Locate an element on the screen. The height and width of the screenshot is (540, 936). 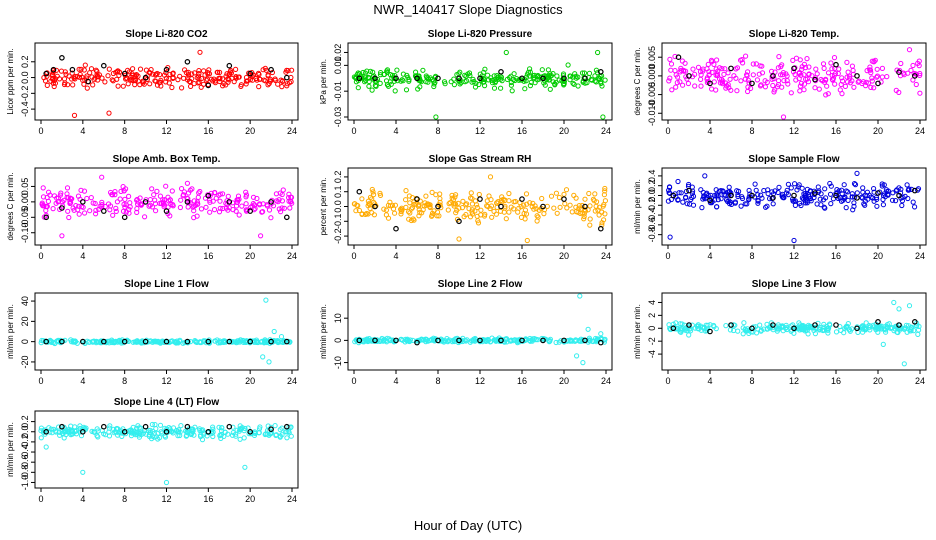
x-tick-label: 4 is located at coordinates (82, 381).